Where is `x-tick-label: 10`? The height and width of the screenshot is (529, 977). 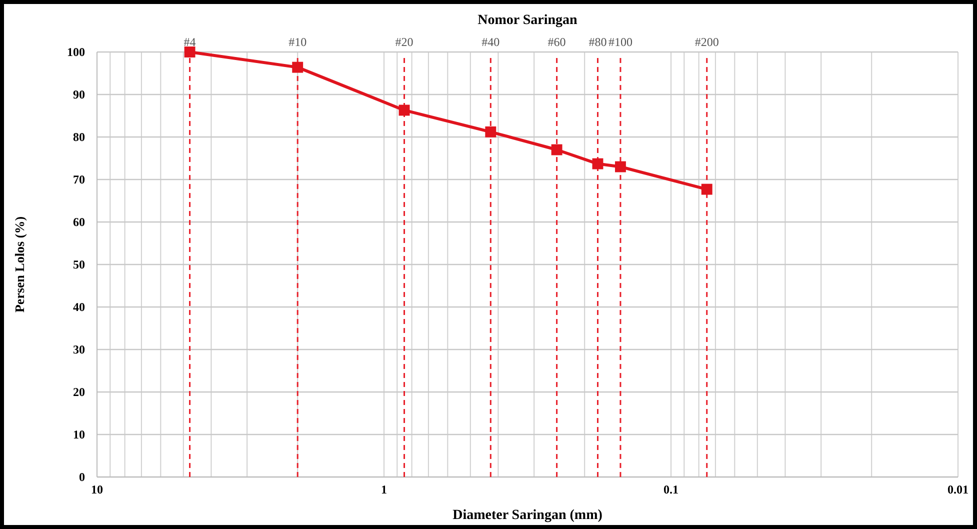 x-tick-label: 10 is located at coordinates (97, 489).